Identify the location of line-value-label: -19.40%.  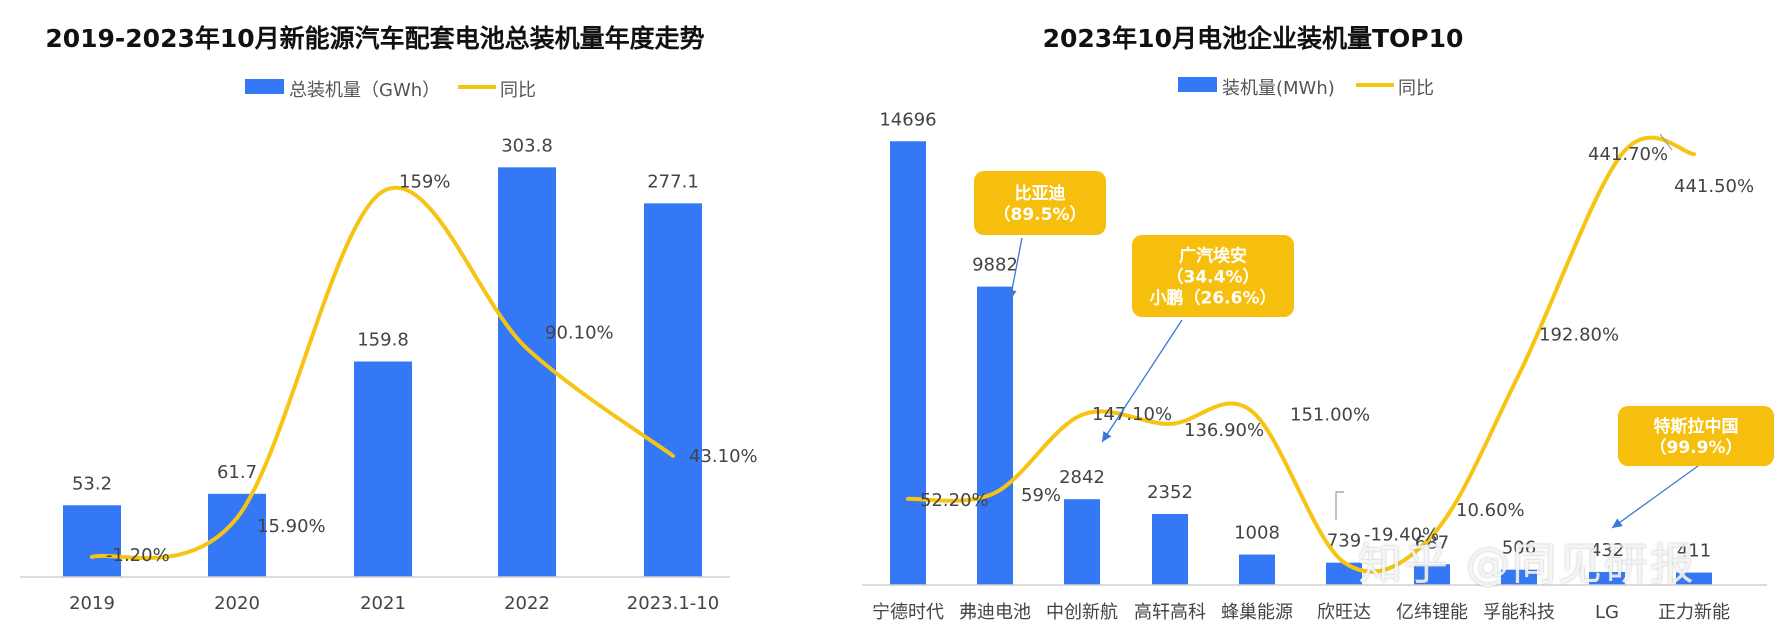
(1401, 534).